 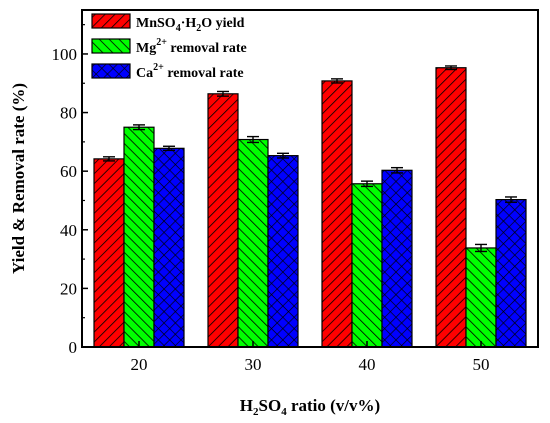 What do you see at coordinates (190, 71) in the screenshot?
I see `legend-label-2: Ca2+ removal rate` at bounding box center [190, 71].